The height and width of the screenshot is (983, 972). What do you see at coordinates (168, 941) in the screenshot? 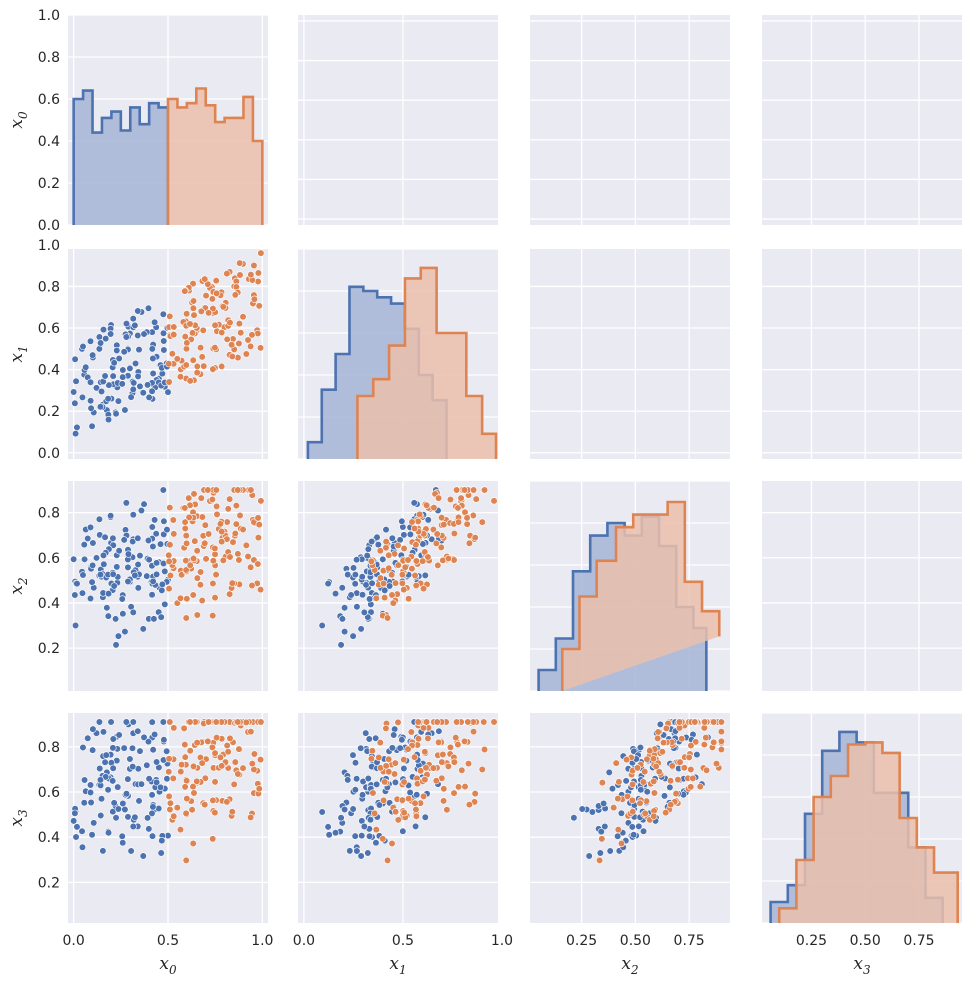
I see `x-tick-label: 0.5` at bounding box center [168, 941].